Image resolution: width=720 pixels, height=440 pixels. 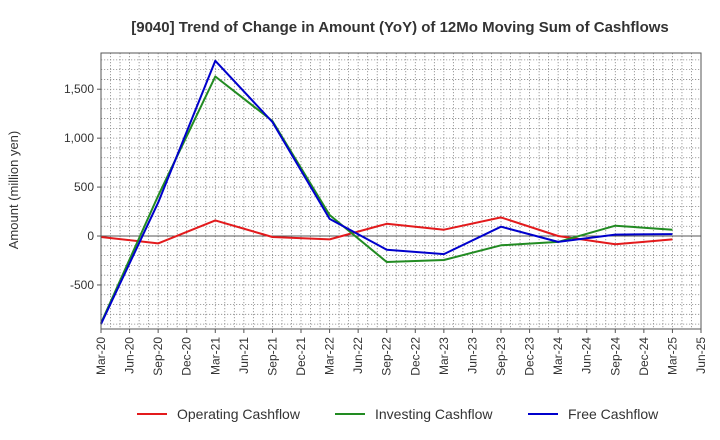 I want to click on x-tick-label: Dec-22, so click(x=415, y=356).